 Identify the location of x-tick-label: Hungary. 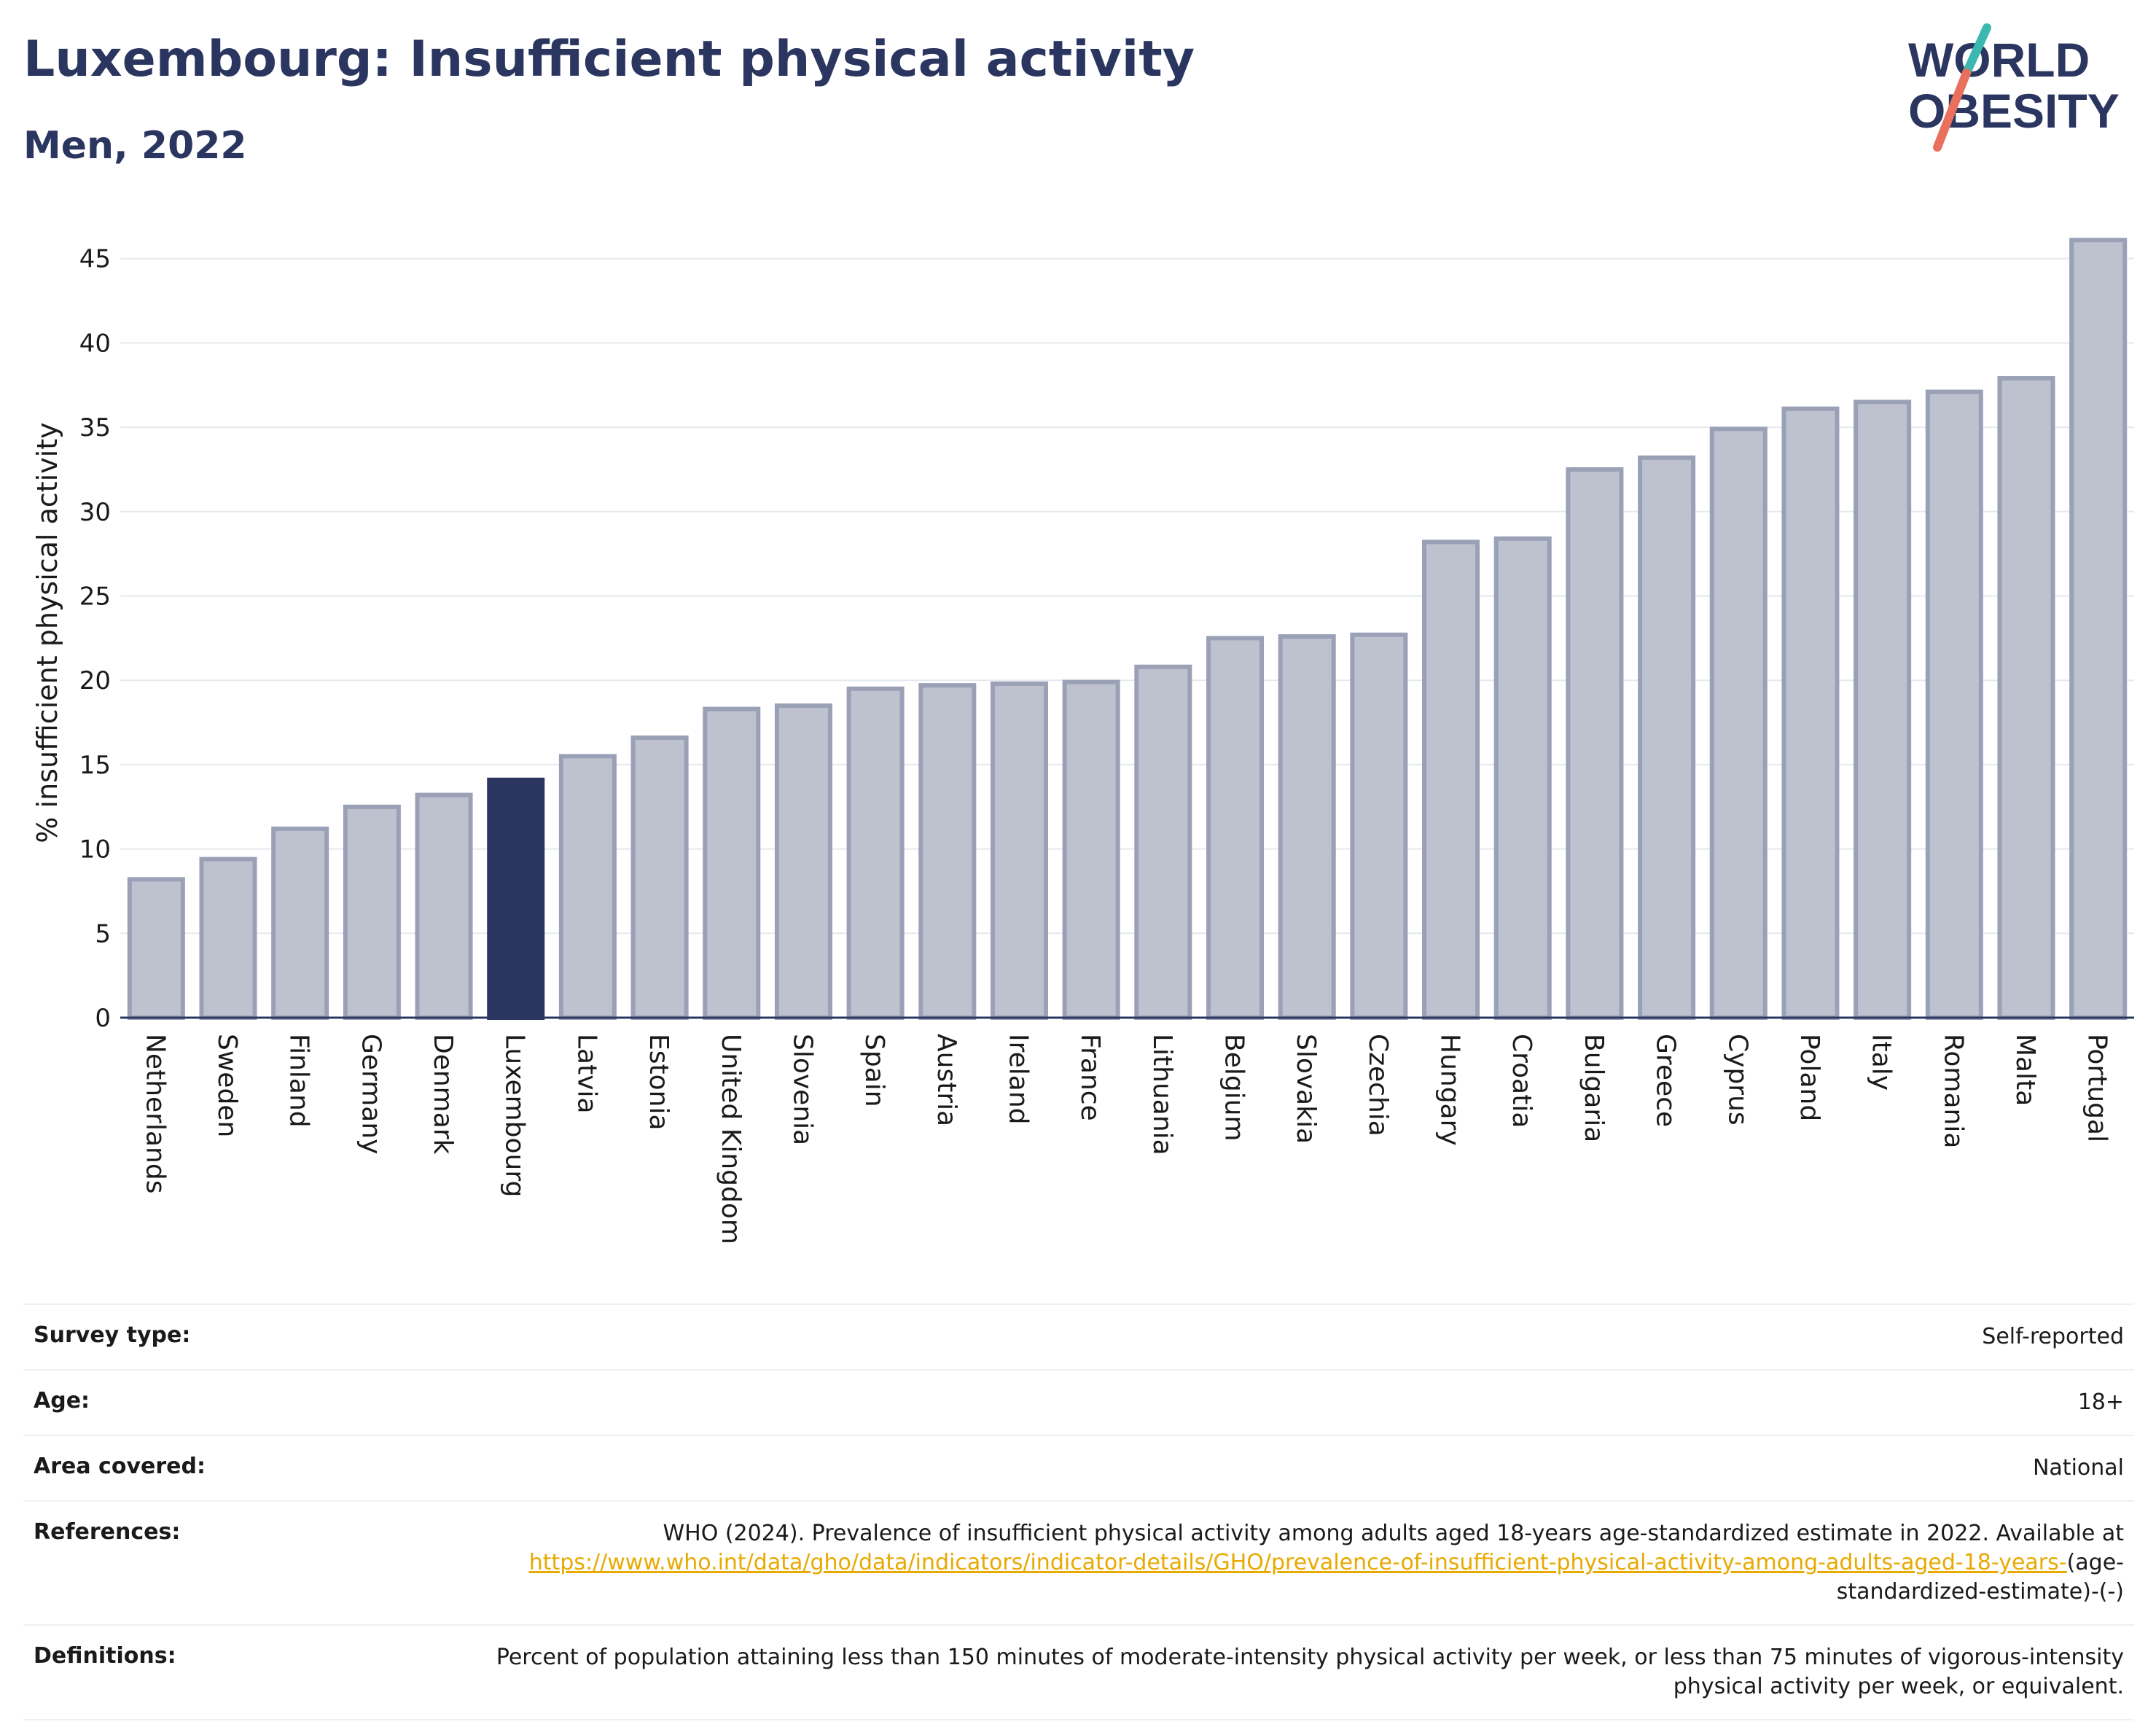
(1450, 1090).